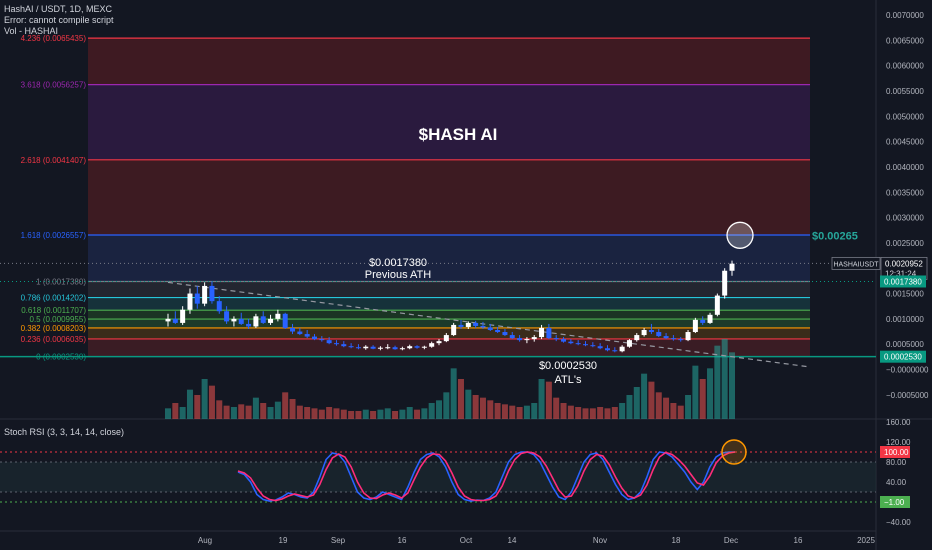  I want to click on chart-title: $HASH AI, so click(458, 134).